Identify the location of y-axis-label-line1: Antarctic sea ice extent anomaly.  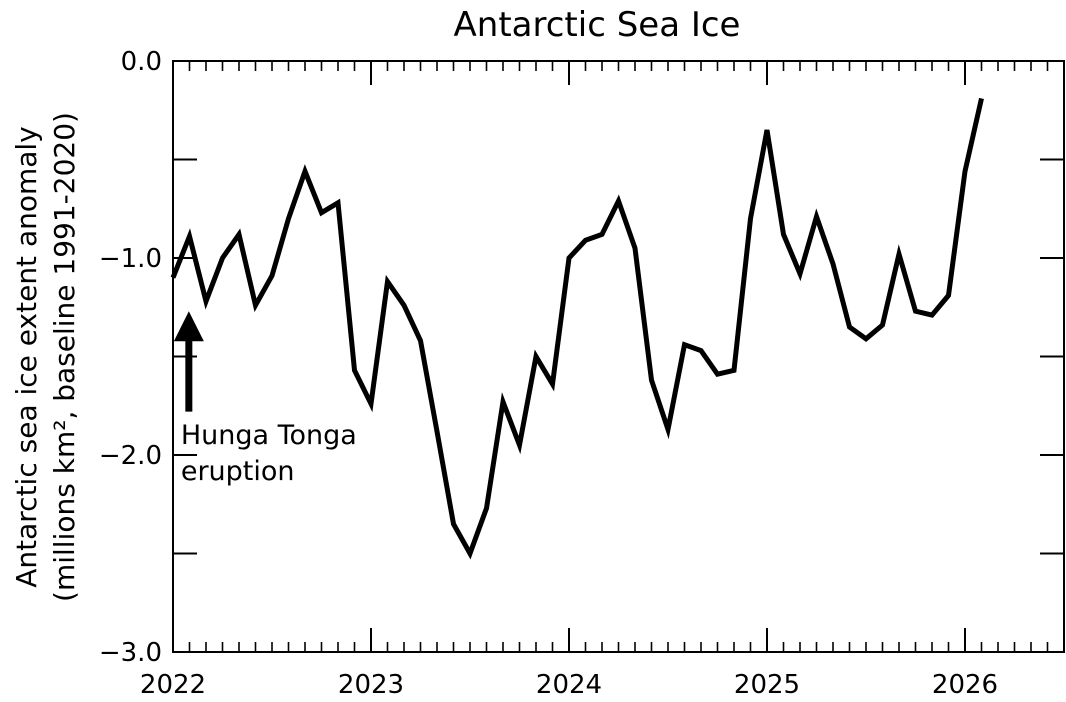
(26, 357).